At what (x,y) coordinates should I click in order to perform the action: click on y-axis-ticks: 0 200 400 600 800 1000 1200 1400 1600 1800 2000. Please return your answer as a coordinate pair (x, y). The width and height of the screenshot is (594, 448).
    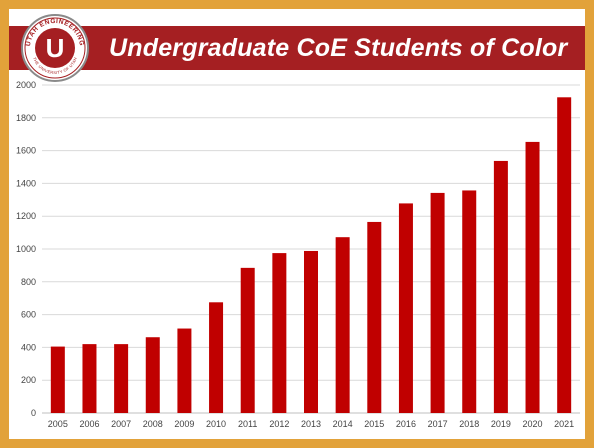
    Looking at the image, I should click on (26, 249).